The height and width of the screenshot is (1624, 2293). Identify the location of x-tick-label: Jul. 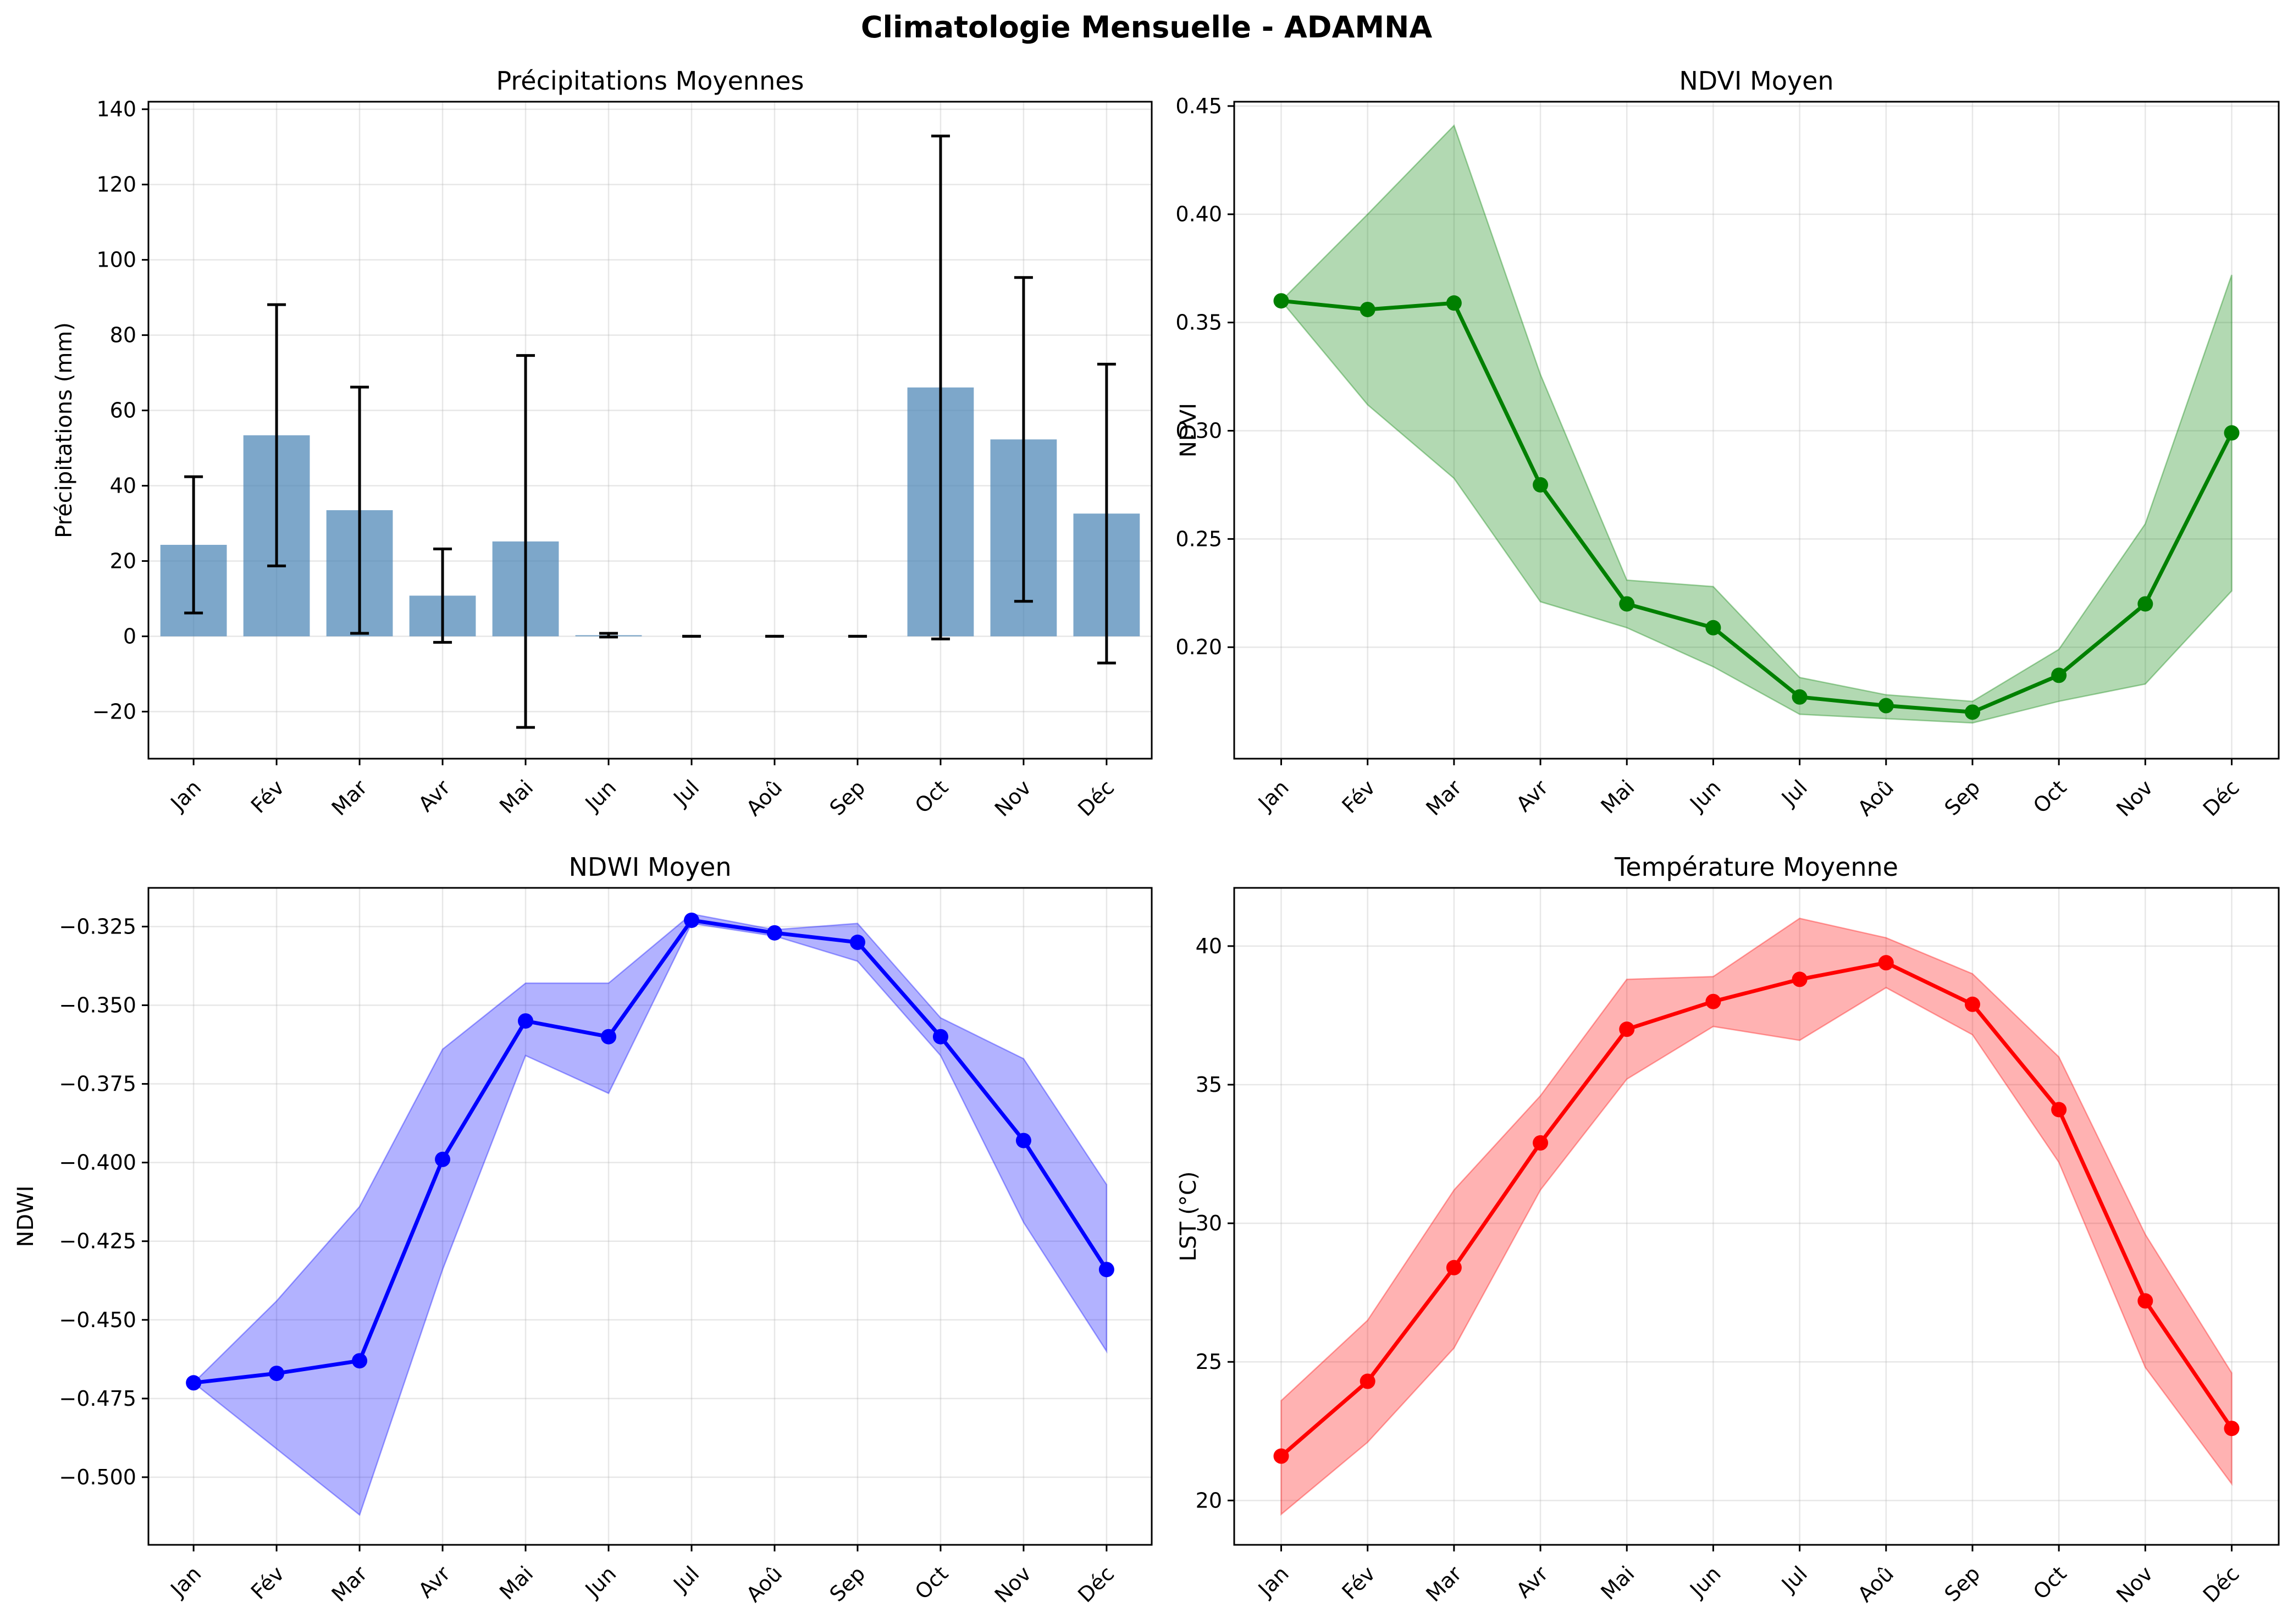
(1794, 1579).